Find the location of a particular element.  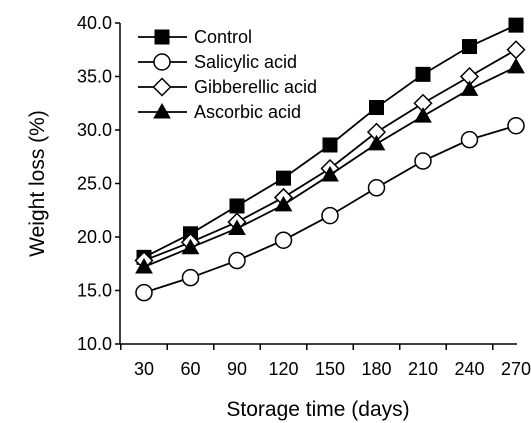

y-tick-label: 30.0 is located at coordinates (94, 130).